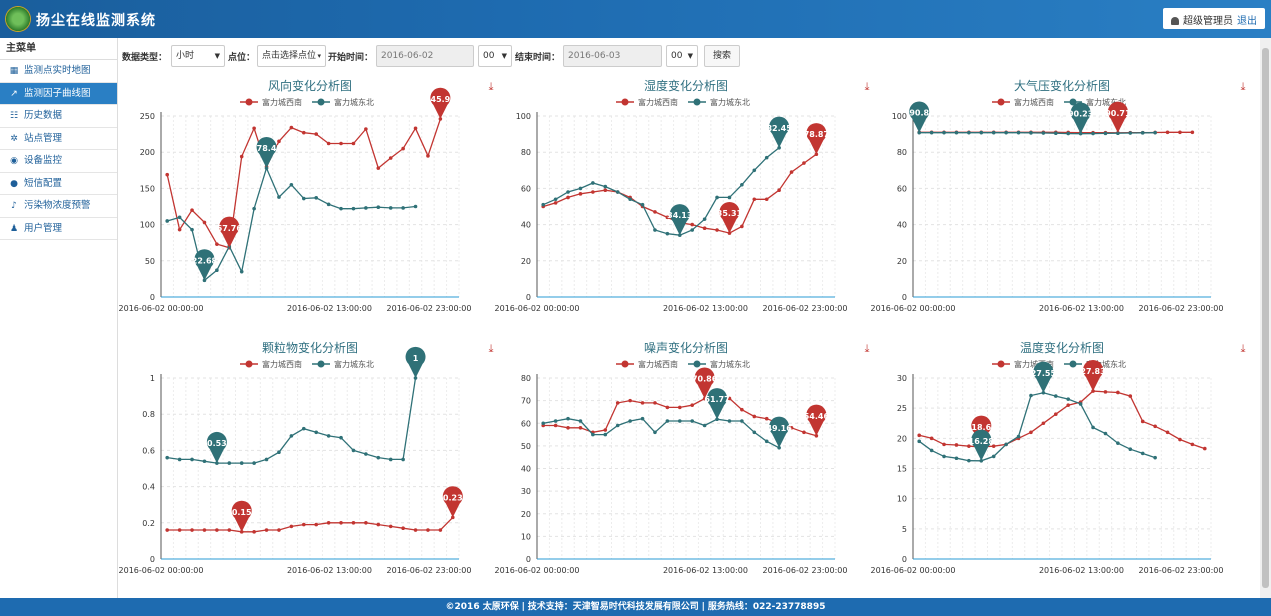 The width and height of the screenshot is (1271, 616). I want to click on legend-label: 富力城西南, so click(658, 364).